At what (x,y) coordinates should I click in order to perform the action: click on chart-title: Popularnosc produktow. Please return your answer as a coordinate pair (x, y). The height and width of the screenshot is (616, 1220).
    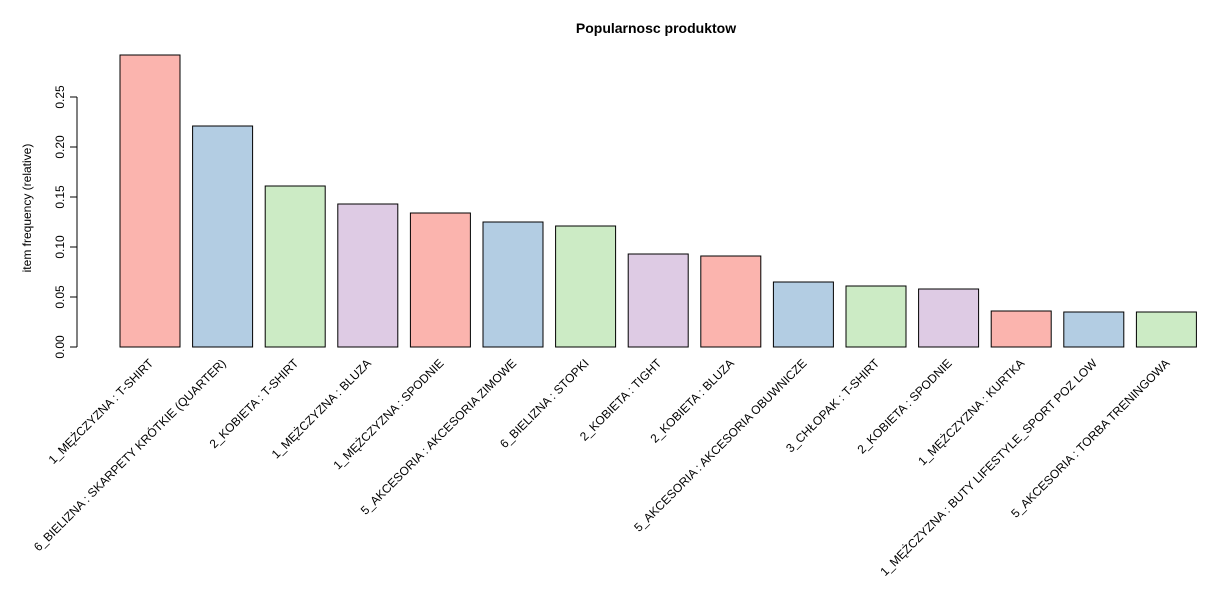
    Looking at the image, I should click on (656, 28).